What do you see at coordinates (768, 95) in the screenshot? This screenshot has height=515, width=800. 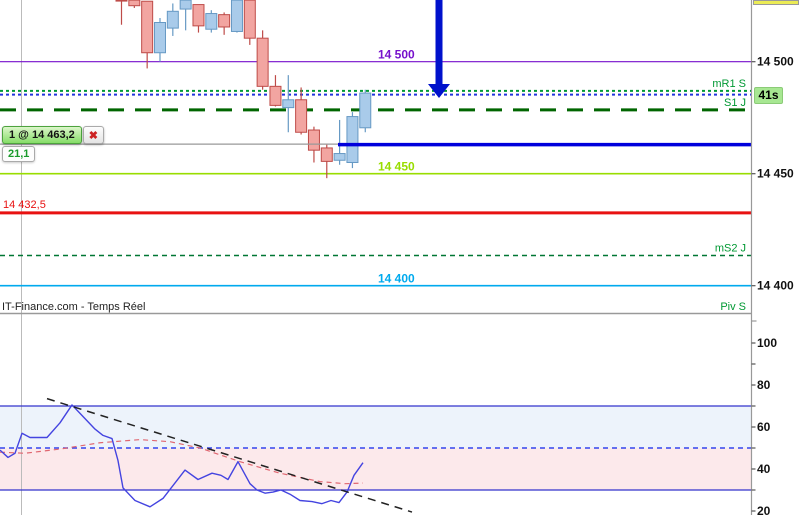 I see `bar-countdown-badge: 41s` at bounding box center [768, 95].